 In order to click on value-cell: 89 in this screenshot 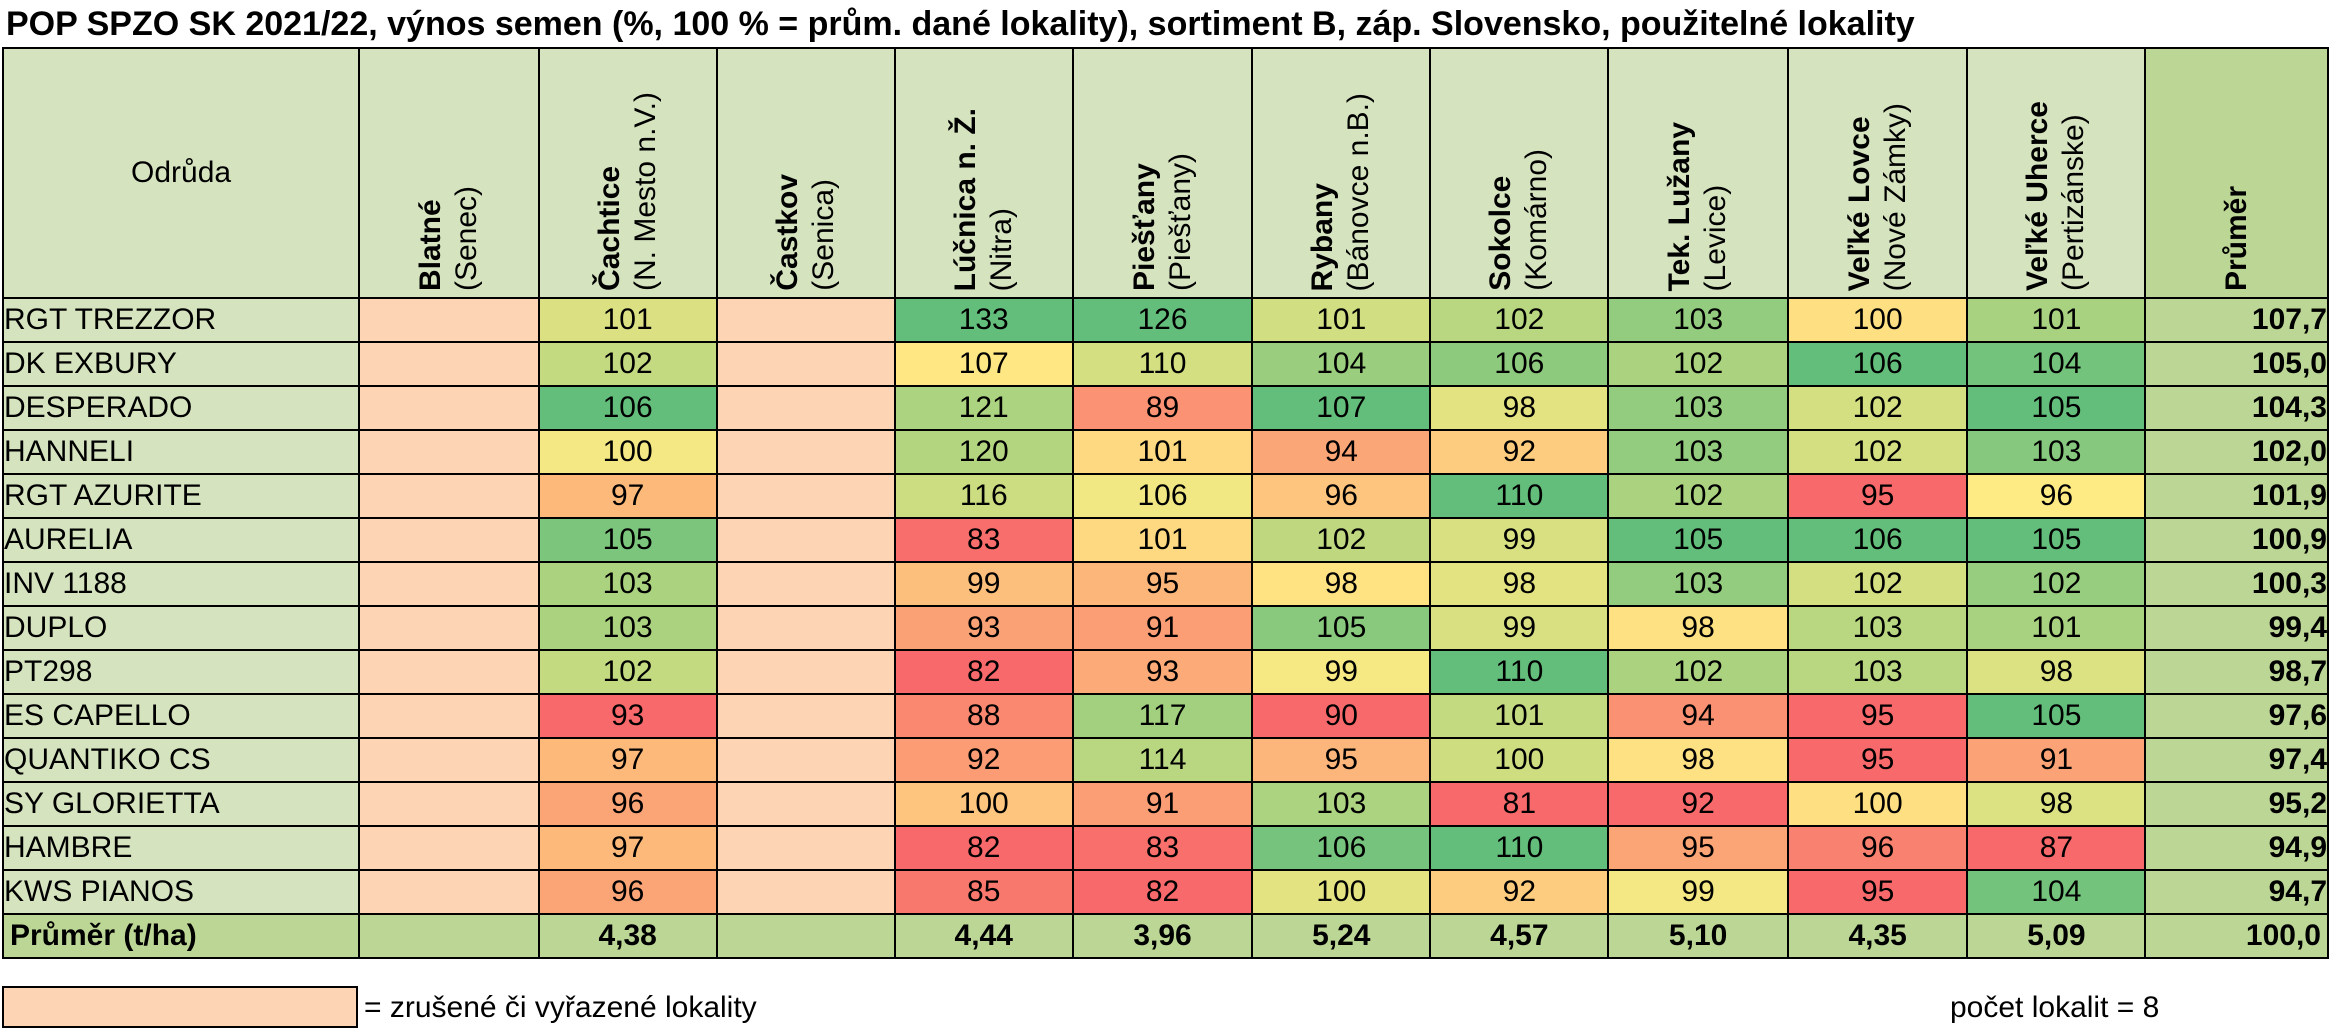, I will do `click(1162, 408)`.